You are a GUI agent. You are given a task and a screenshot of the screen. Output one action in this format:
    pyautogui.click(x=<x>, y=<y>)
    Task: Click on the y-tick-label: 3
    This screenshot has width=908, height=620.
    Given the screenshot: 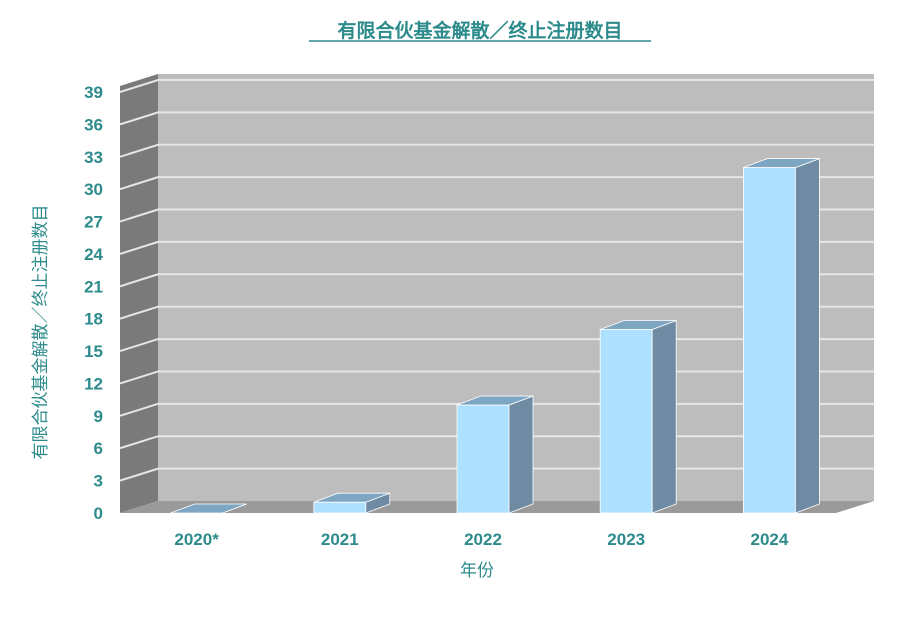 What is the action you would take?
    pyautogui.click(x=98, y=481)
    